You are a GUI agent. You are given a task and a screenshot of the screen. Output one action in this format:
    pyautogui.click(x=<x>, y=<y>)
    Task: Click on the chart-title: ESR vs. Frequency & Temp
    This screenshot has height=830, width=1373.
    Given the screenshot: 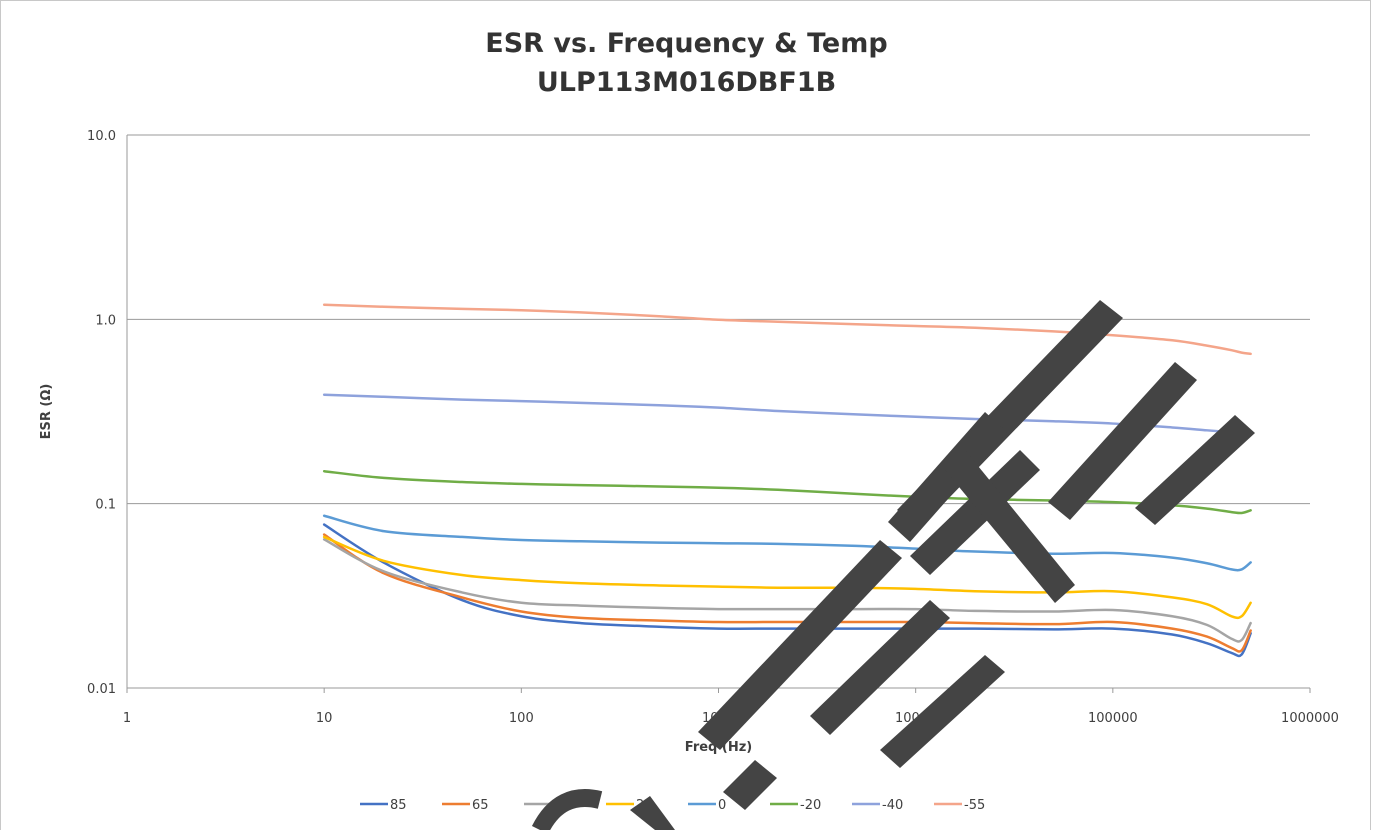 What is the action you would take?
    pyautogui.click(x=686, y=43)
    